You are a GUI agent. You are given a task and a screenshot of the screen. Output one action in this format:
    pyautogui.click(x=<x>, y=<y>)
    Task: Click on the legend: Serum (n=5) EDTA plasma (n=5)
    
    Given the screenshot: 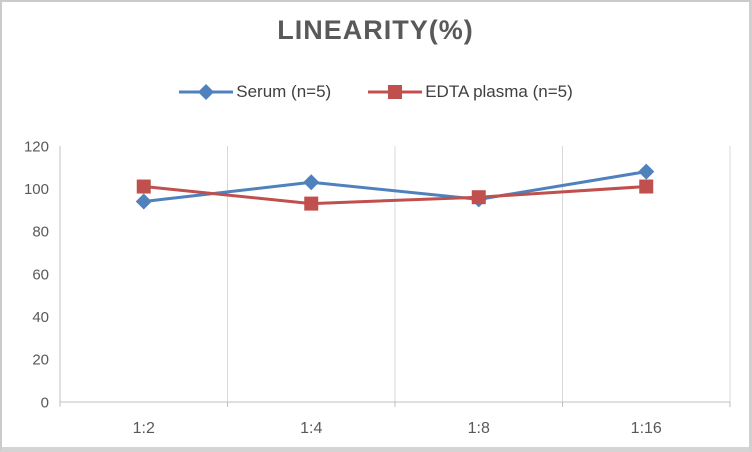 What is the action you would take?
    pyautogui.click(x=375, y=92)
    